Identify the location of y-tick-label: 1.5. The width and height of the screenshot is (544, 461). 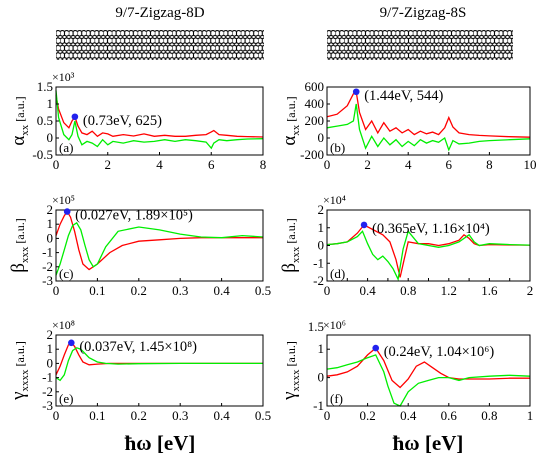
(45, 86).